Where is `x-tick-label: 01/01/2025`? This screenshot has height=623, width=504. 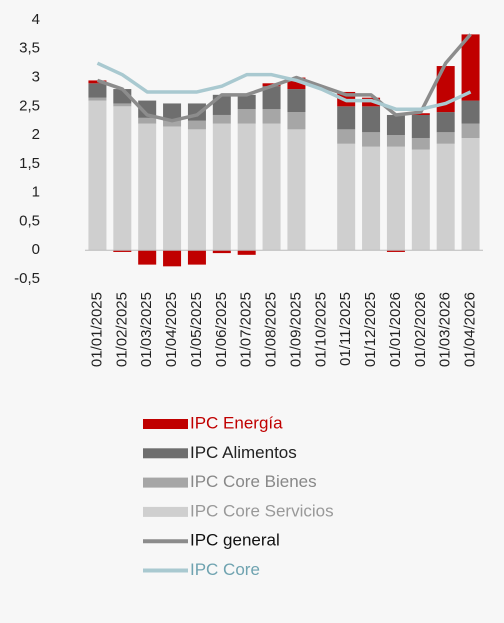 x-tick-label: 01/01/2025 is located at coordinates (96, 329).